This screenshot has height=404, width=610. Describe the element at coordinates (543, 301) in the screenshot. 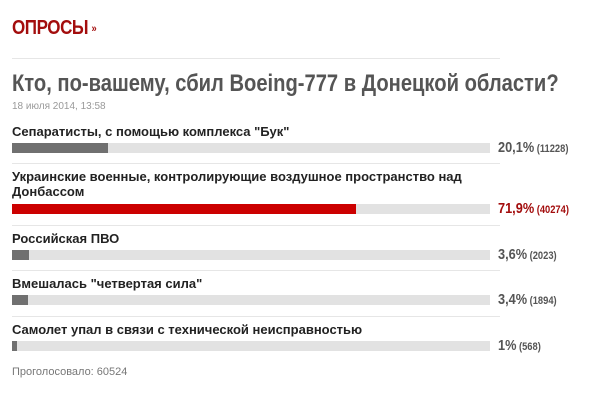

I see `option-count: (1894)` at that location.